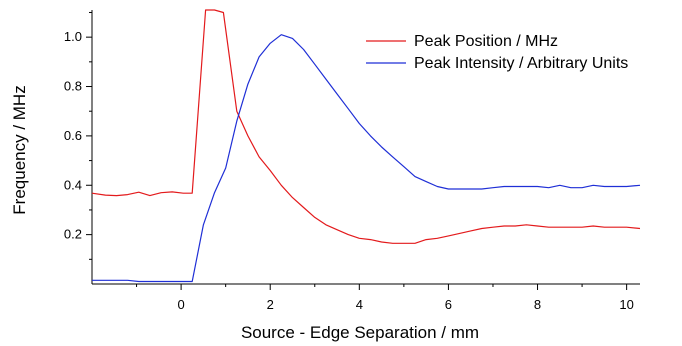 This screenshot has width=682, height=346. Describe the element at coordinates (180, 304) in the screenshot. I see `x-tick-label: 0` at that location.